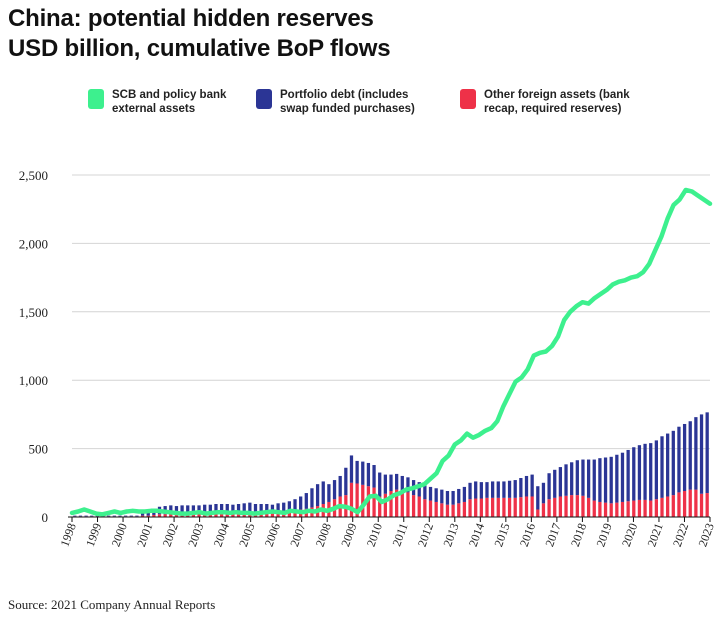 Image resolution: width=720 pixels, height=618 pixels. Describe the element at coordinates (93, 534) in the screenshot. I see `x-tick-label: 1999` at that location.